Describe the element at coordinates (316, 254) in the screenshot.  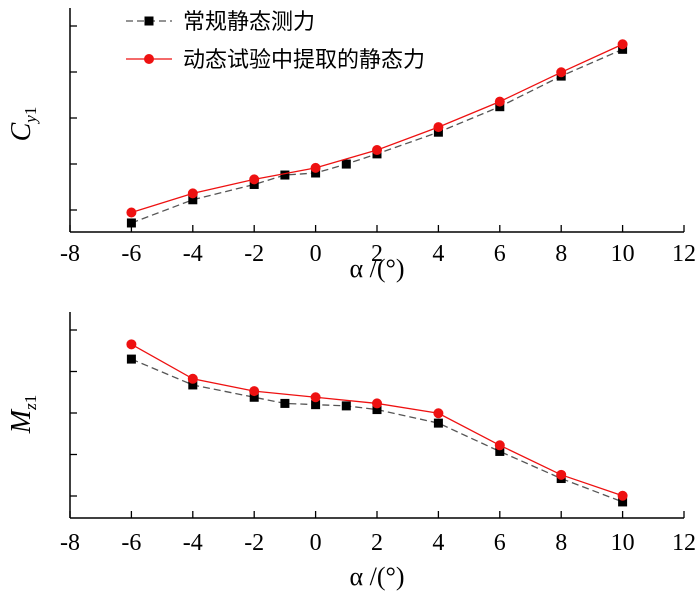
I see `cy1-x-tick-label: 0` at that location.